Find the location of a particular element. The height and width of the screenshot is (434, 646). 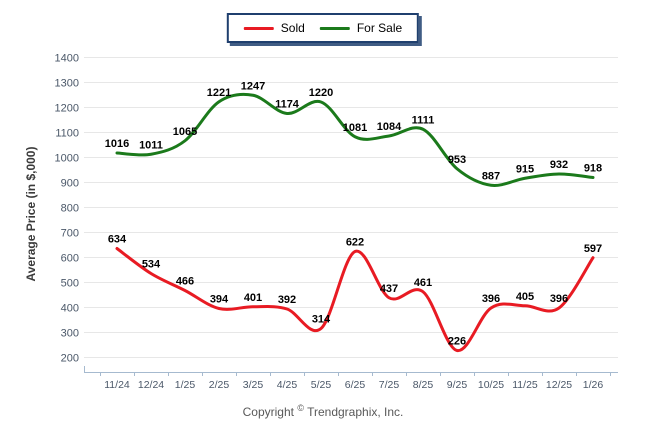

data-label: 461 is located at coordinates (423, 283).